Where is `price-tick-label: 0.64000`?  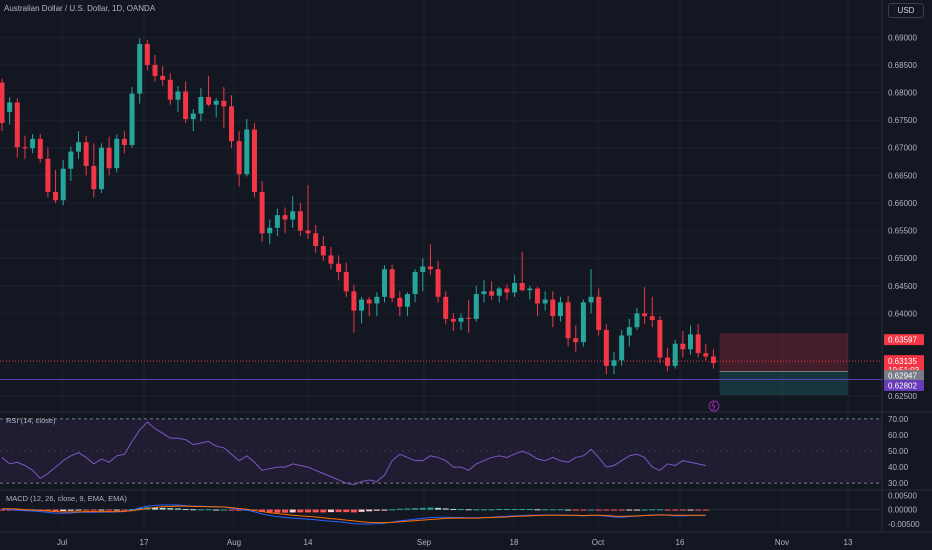
price-tick-label: 0.64000 is located at coordinates (902, 313).